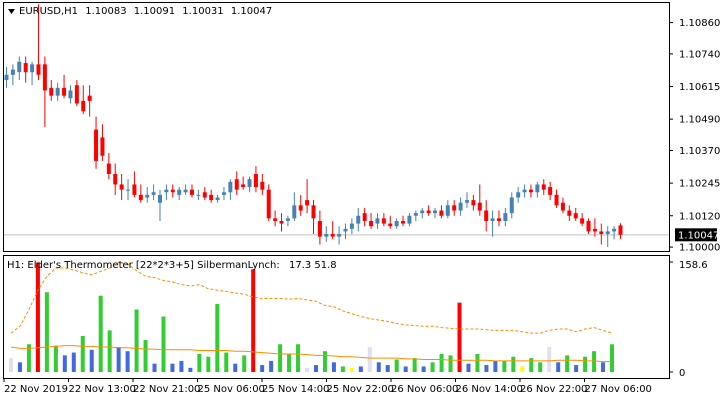 The width and height of the screenshot is (720, 400). Describe the element at coordinates (202, 11) in the screenshot. I see `ohlc-low: 1.10031` at that location.